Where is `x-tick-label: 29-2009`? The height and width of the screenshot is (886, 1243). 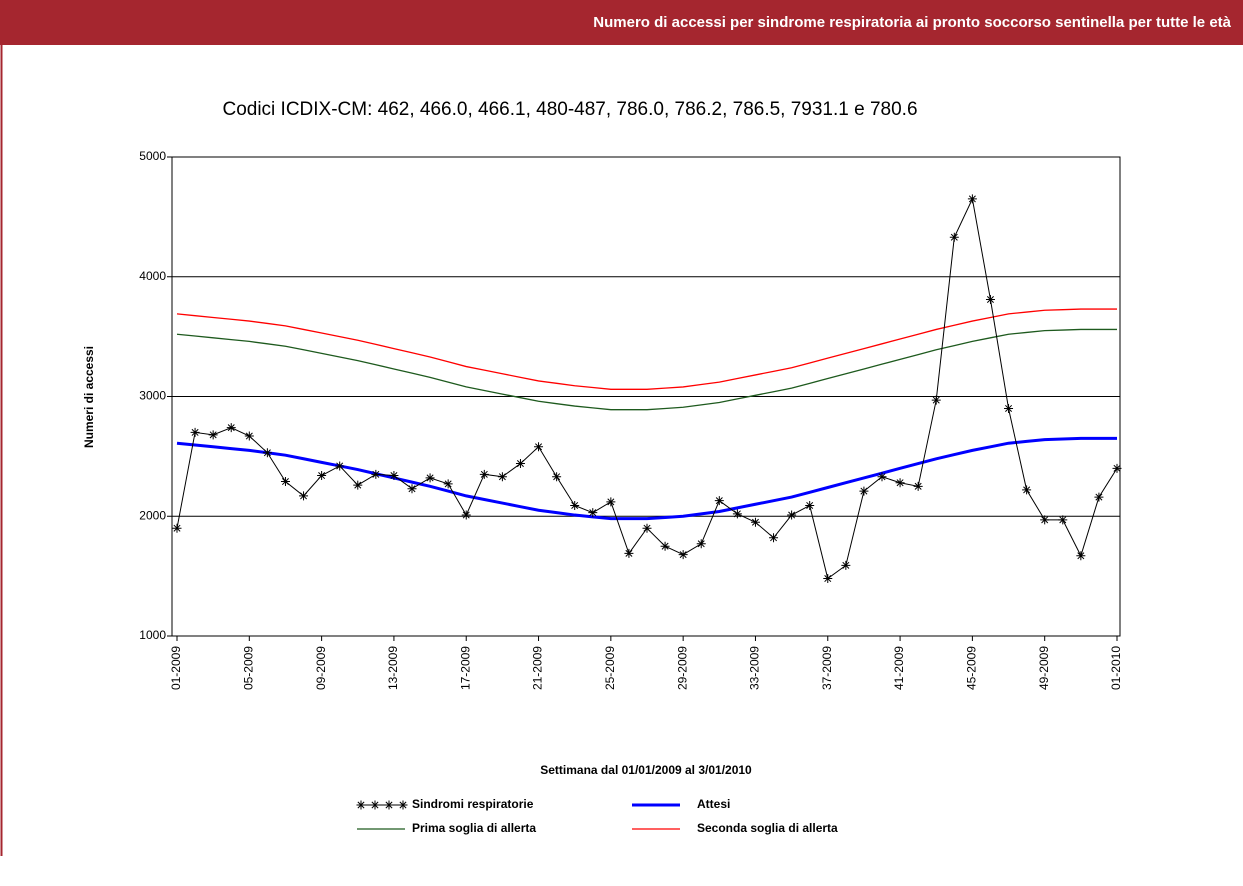
x-tick-label: 29-2009 is located at coordinates (682, 668).